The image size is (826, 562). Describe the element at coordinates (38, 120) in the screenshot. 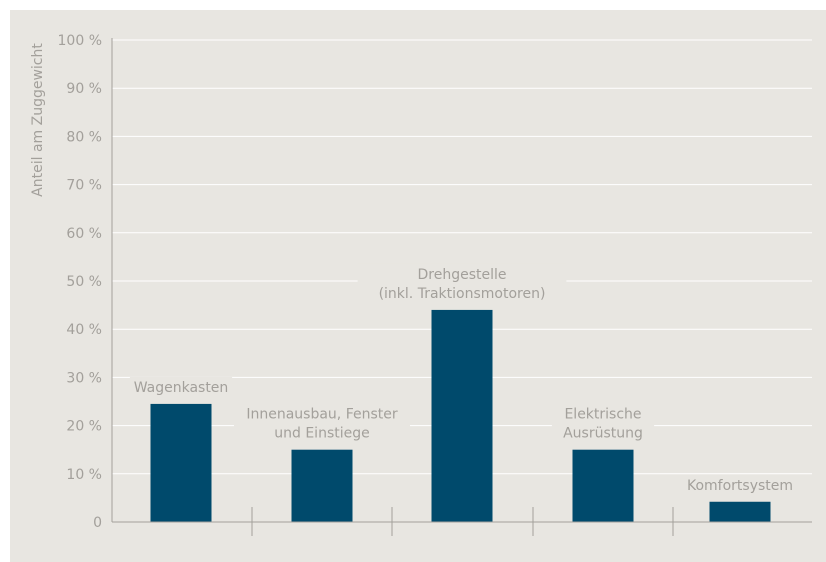

I see `y-axis-label: Anteil am Zuggewicht` at that location.